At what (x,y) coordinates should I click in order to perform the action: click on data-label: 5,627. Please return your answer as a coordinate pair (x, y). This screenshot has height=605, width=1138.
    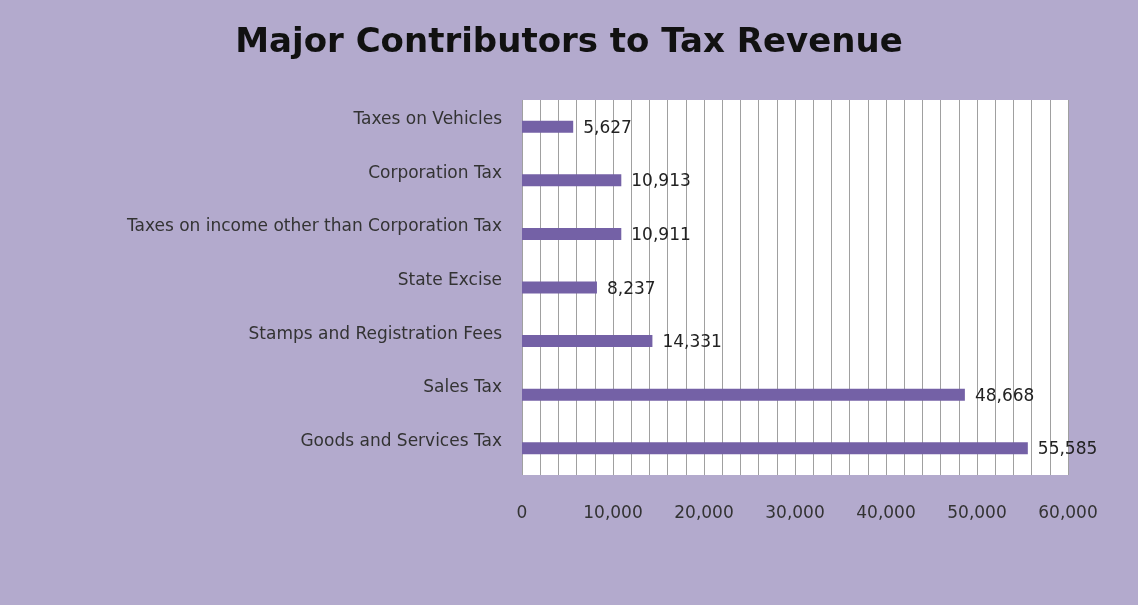
    Looking at the image, I should click on (607, 126).